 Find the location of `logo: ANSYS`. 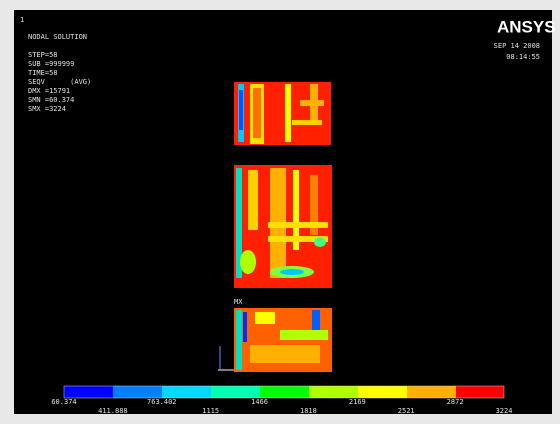

logo: ANSYS is located at coordinates (526, 26).